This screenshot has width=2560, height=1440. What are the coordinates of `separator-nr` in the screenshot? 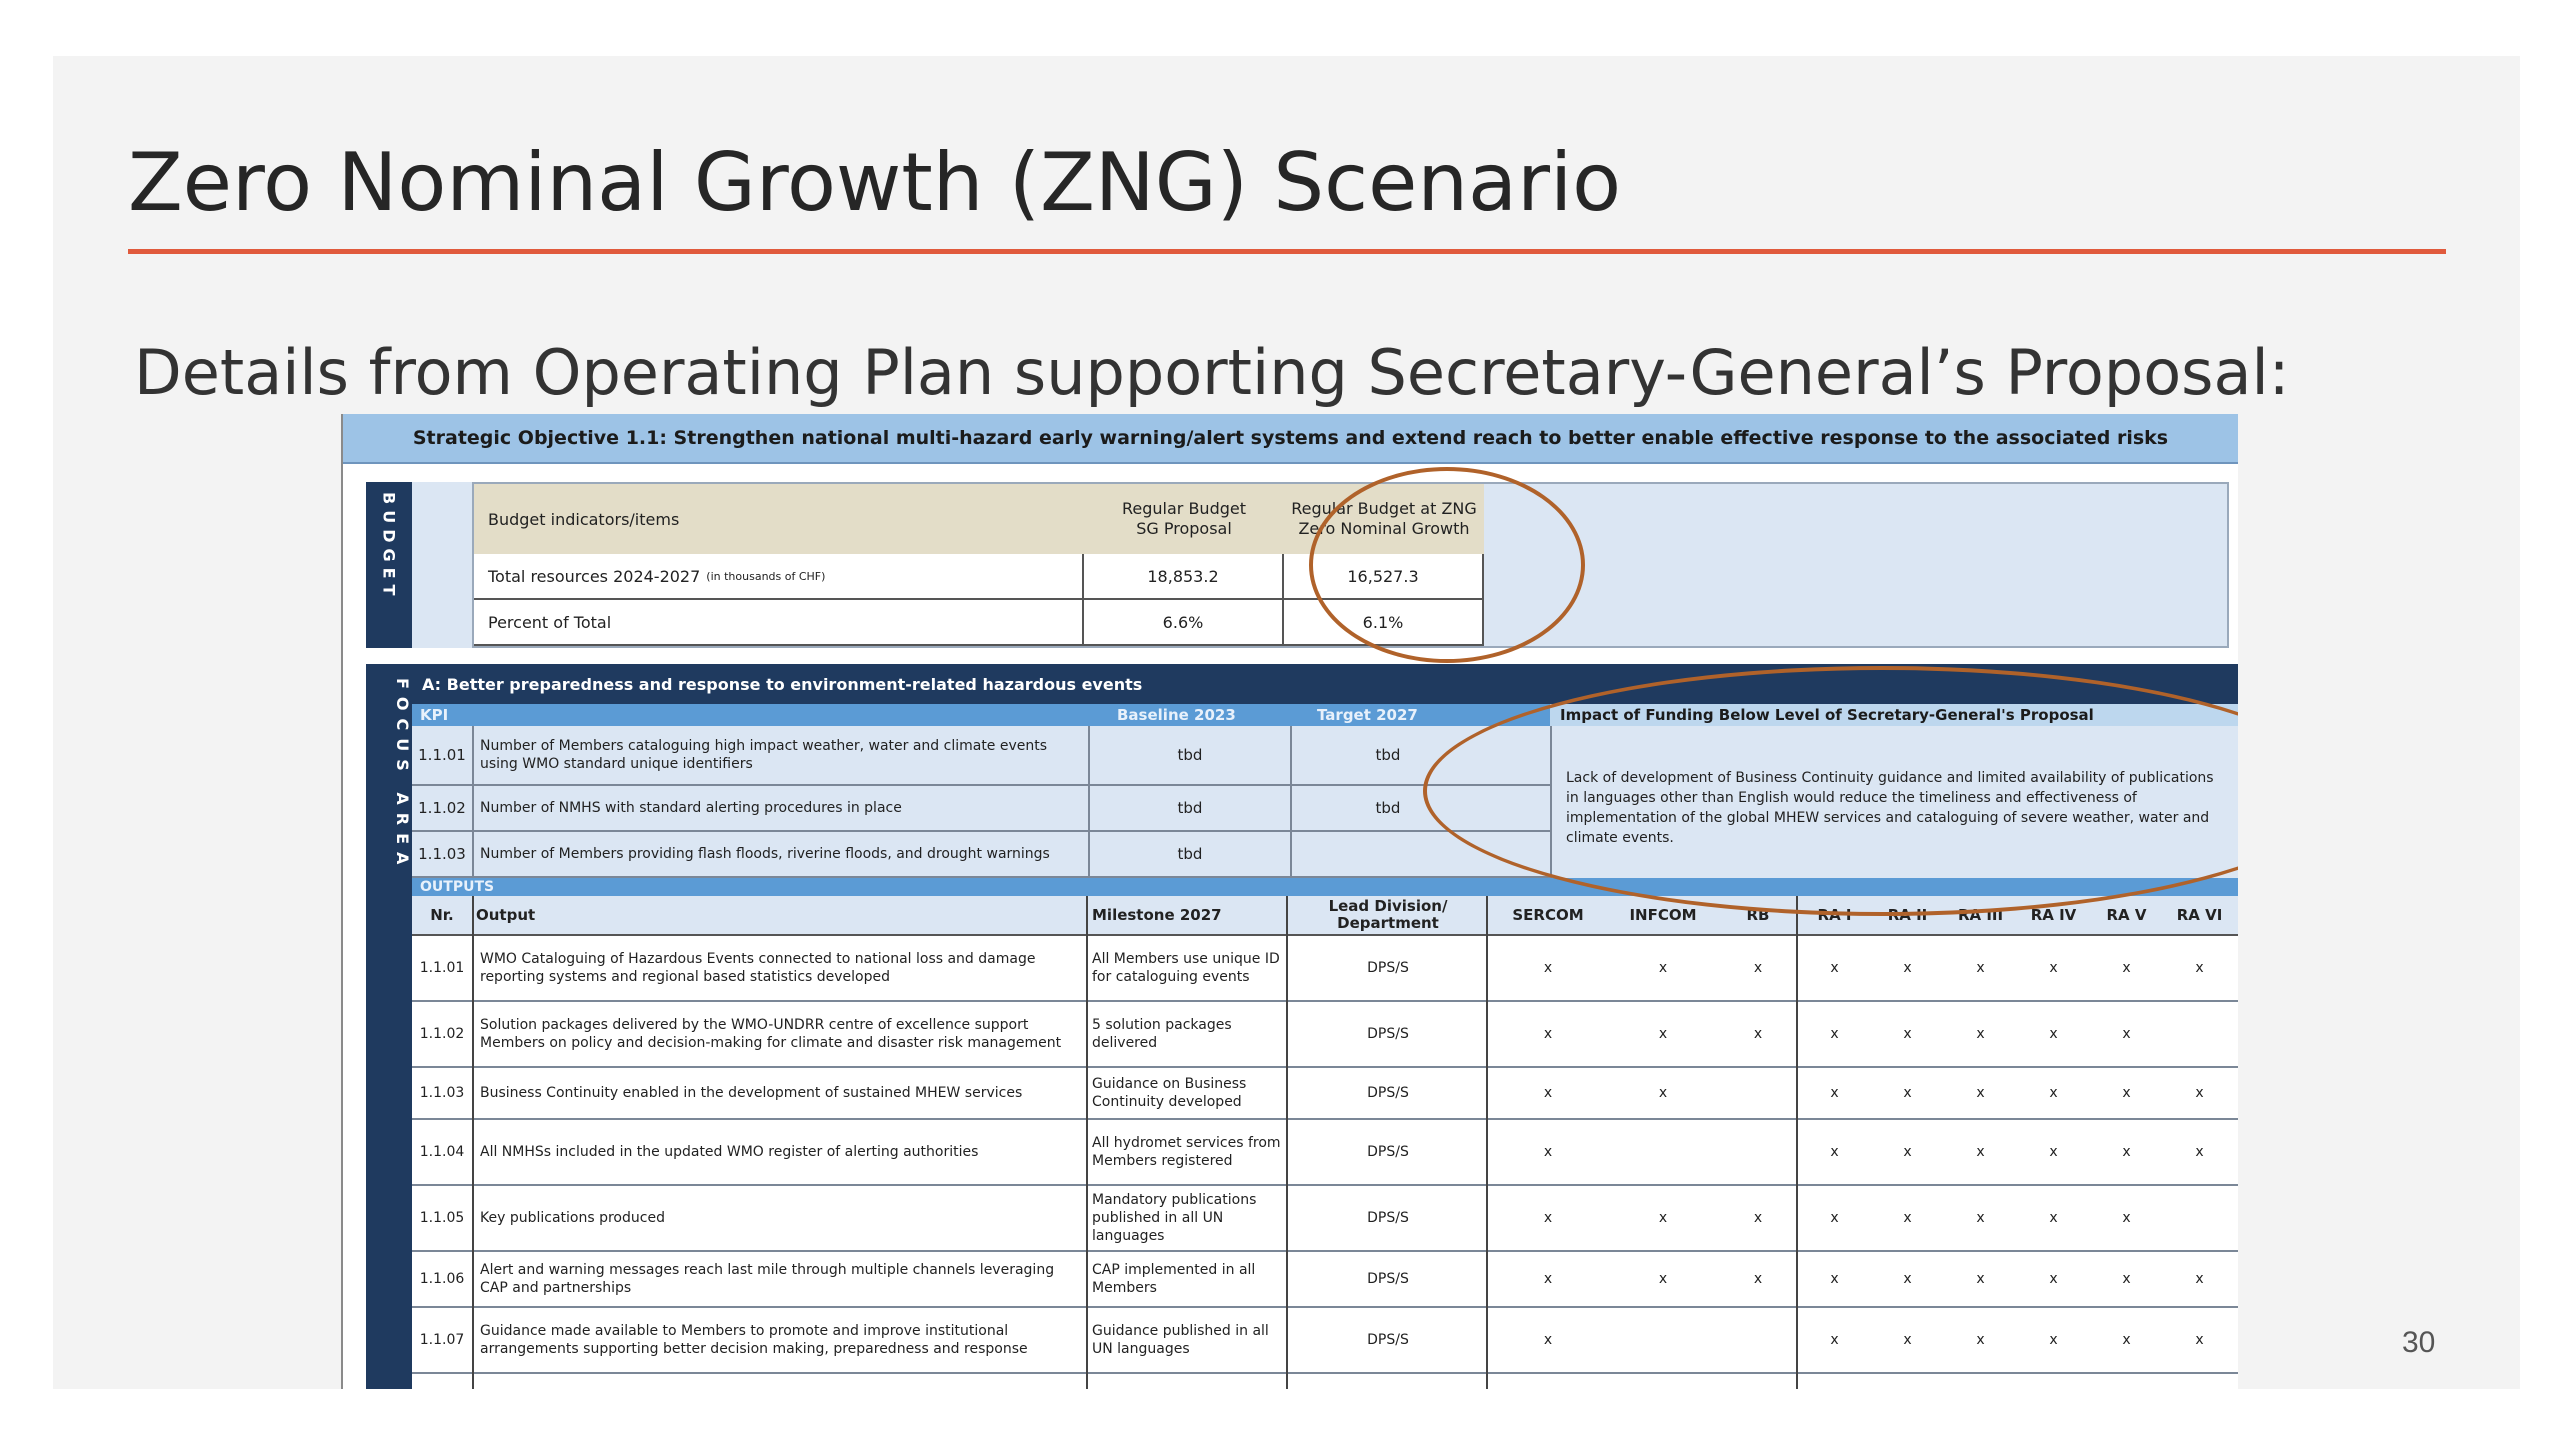 It's located at (473, 1142).